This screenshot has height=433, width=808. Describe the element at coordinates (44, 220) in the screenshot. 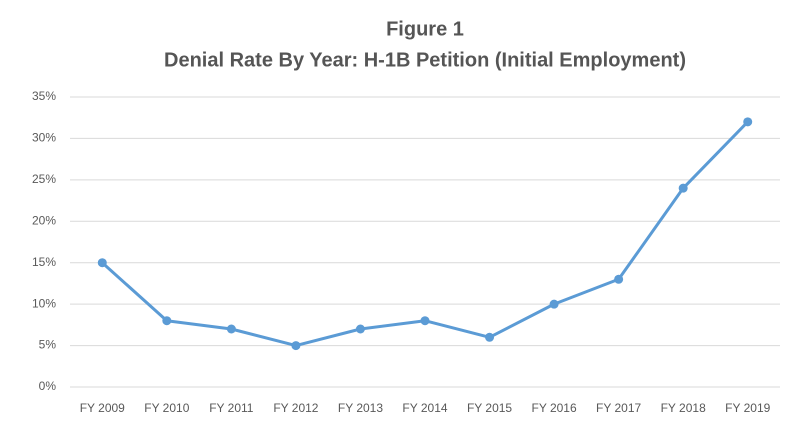

I see `y-tick-label: 20%` at that location.